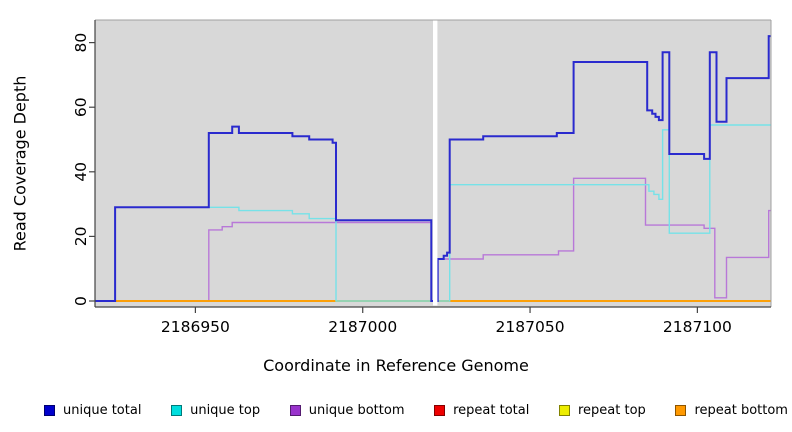  I want to click on legend-item-unique-total: unique total, so click(92, 410).